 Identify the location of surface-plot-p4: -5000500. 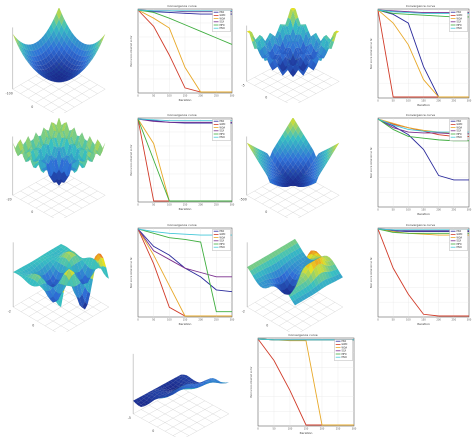
(289, 168).